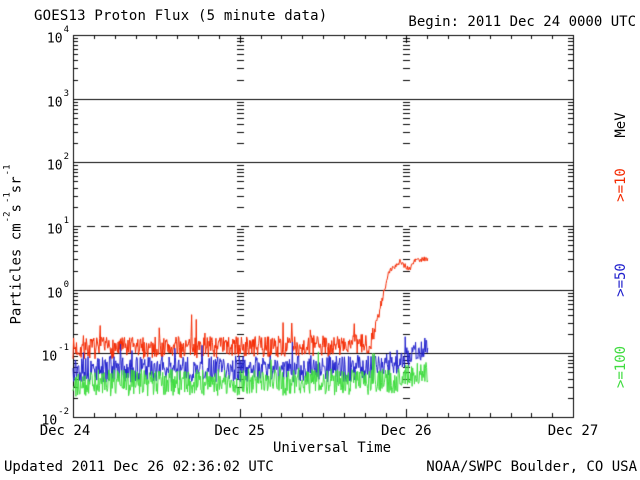  I want to click on y-tick-label: 10⁰, so click(57, 290).